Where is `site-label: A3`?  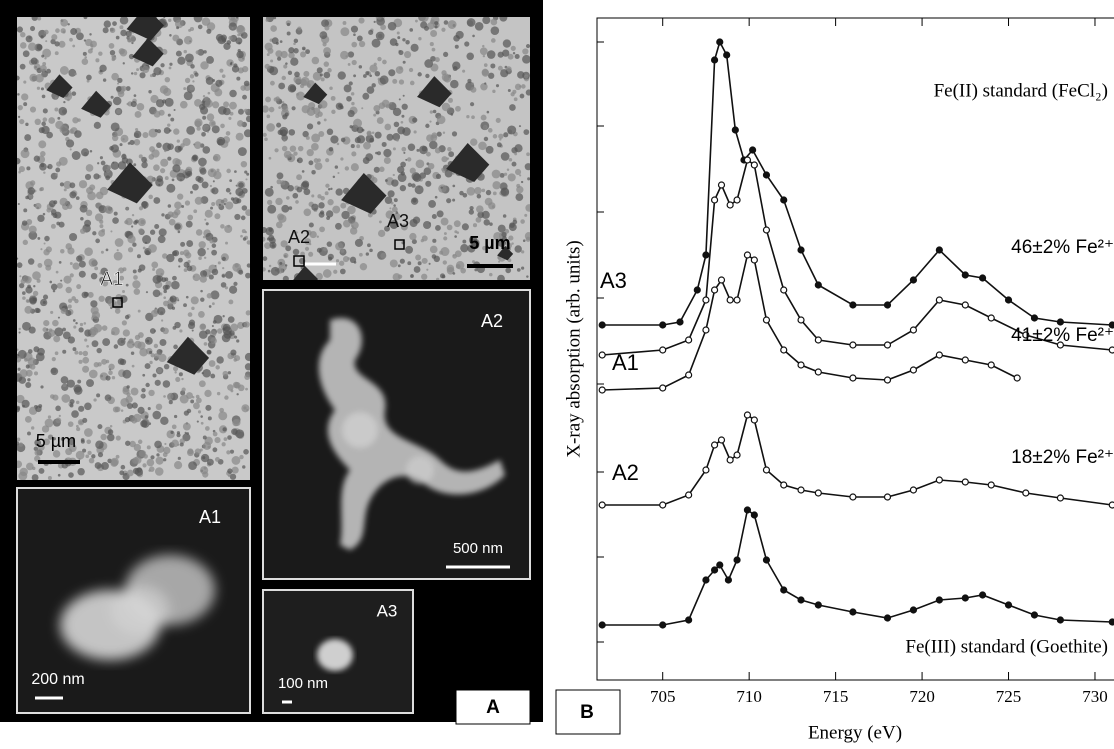
site-label: A3 is located at coordinates (398, 221).